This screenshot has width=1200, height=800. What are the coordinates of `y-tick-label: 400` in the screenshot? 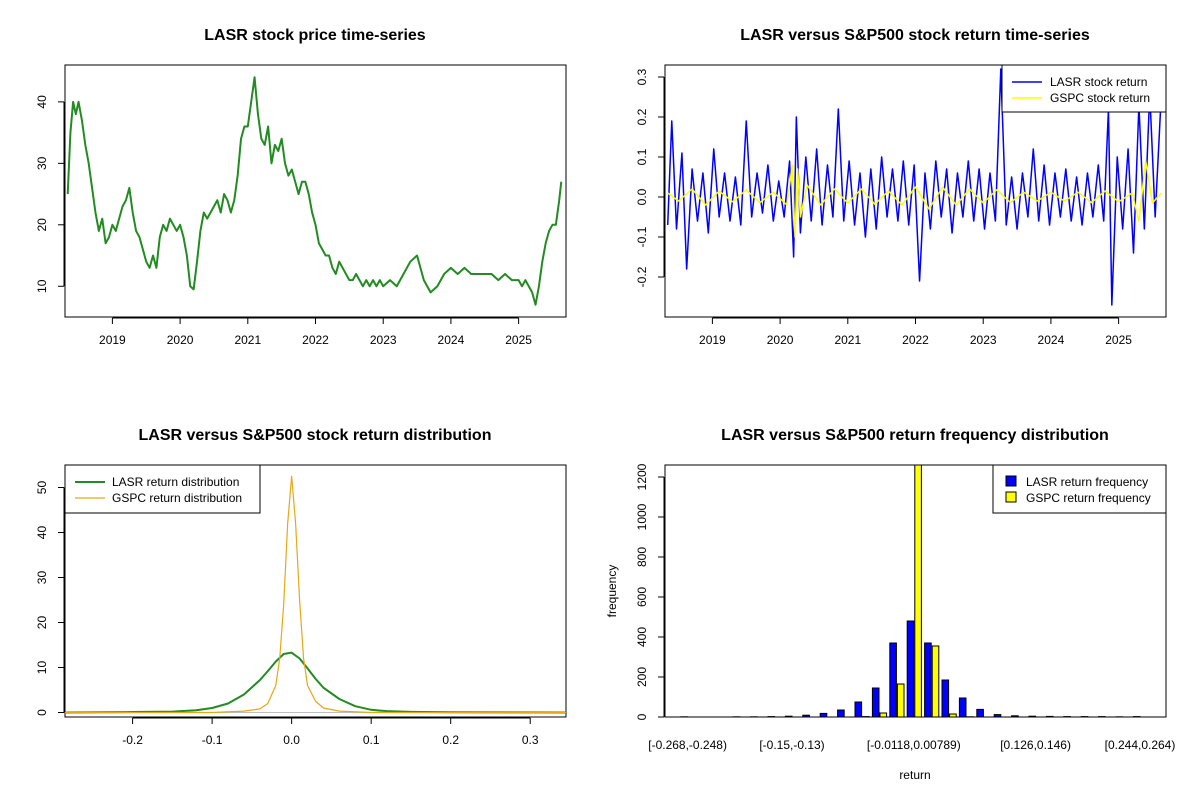 It's located at (642, 637).